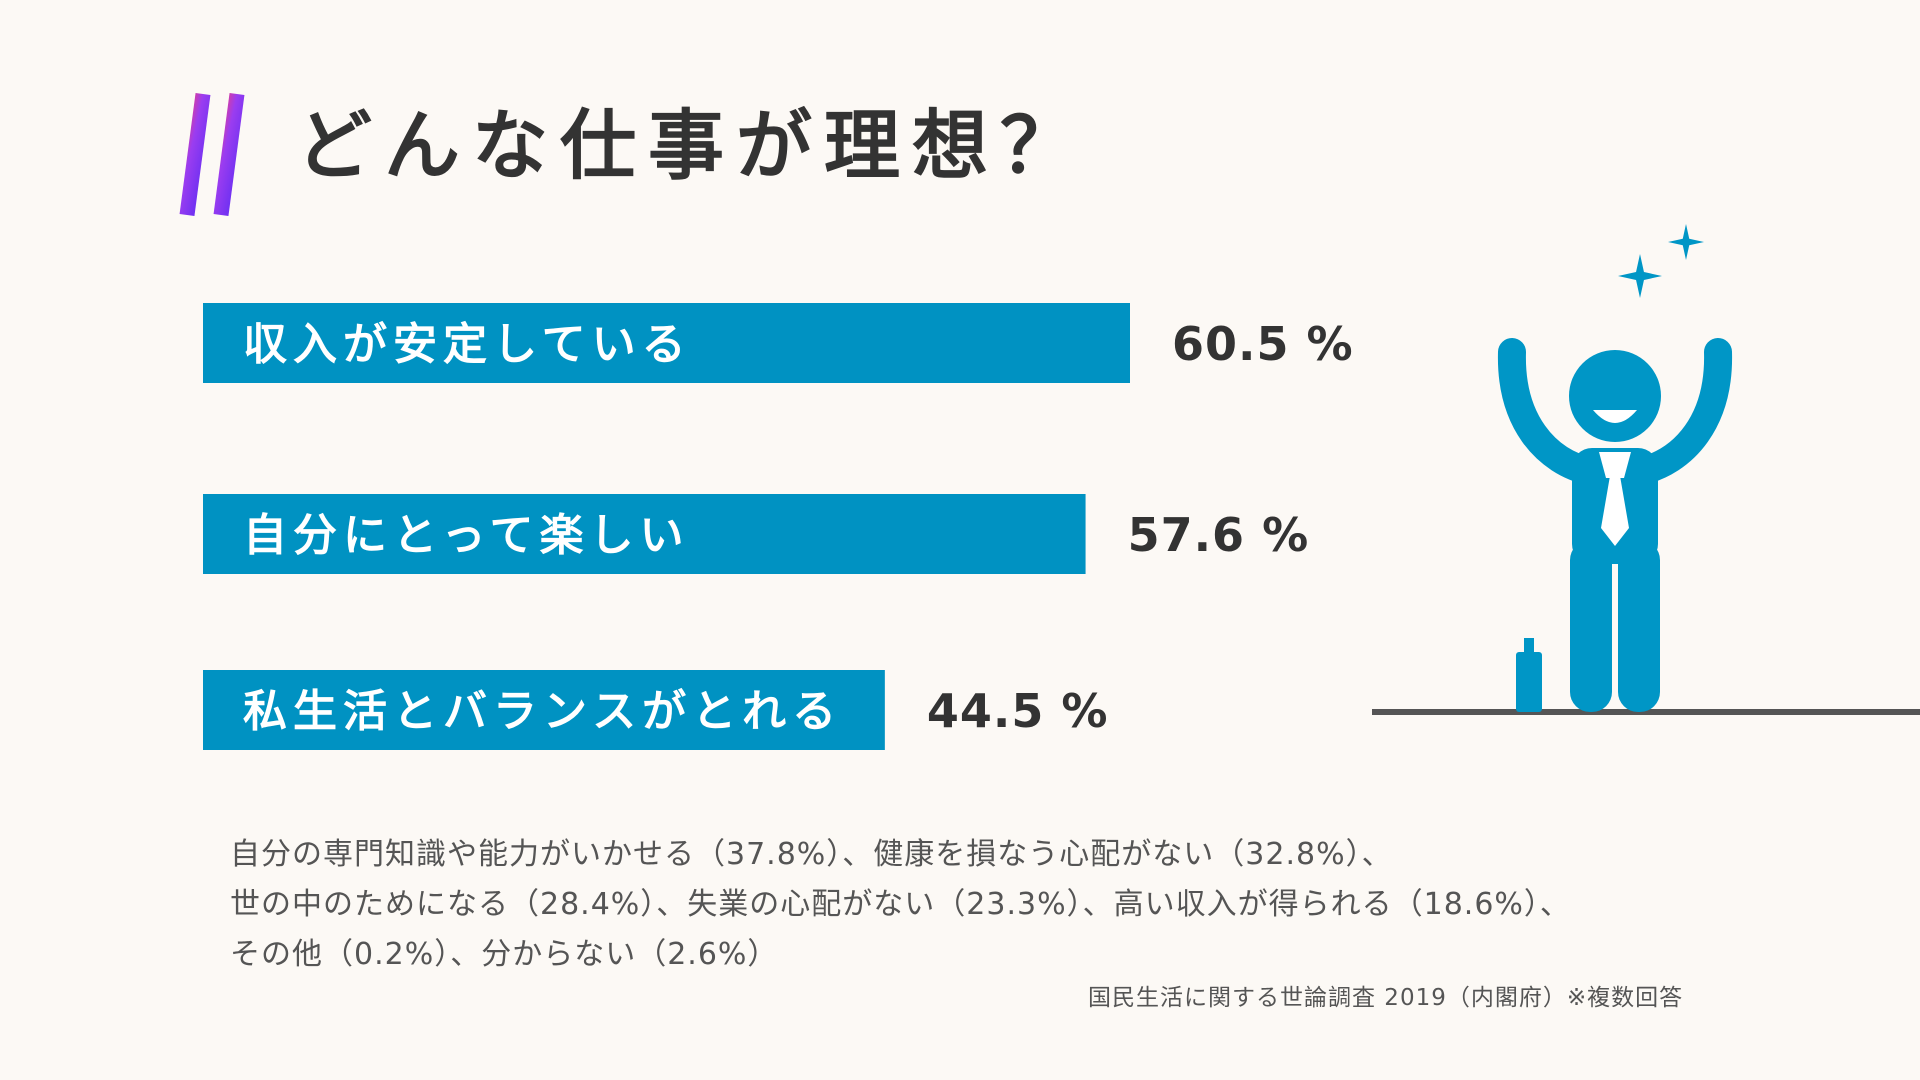  I want to click on bar-value-label: 57.6 %, so click(1219, 535).